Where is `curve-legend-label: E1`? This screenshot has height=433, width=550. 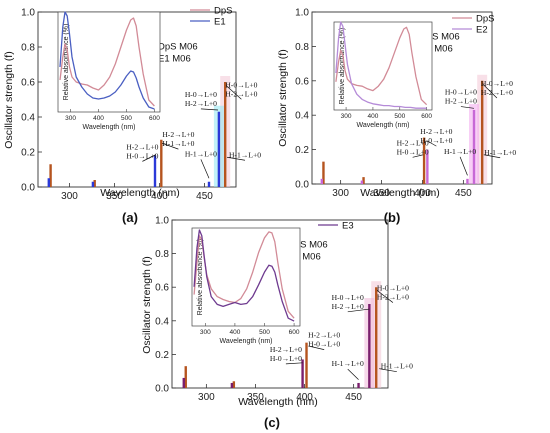 curve-legend-label: E1 is located at coordinates (220, 22).